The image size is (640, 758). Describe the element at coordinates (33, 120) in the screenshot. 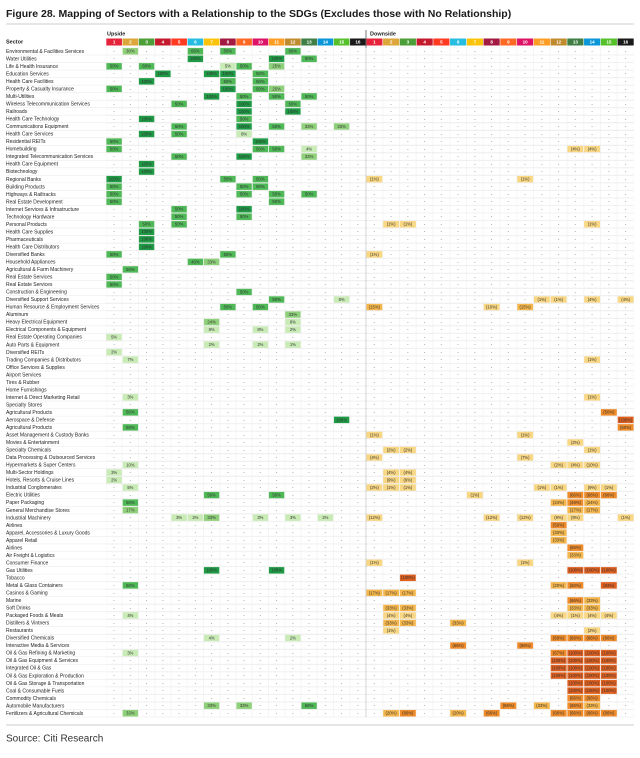

I see `sector-name: Health Care Technology` at that location.